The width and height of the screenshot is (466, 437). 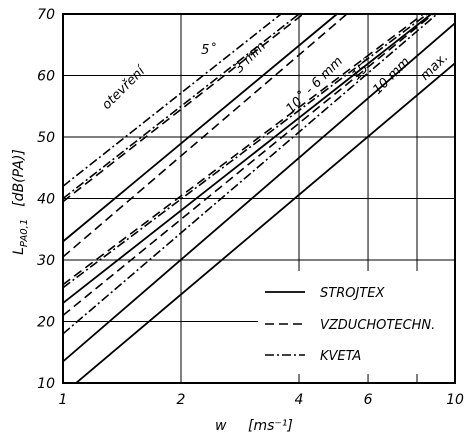 I want to click on legend: STROJTEX VZDUCHOTECHN. KVETA, so click(x=356, y=322).